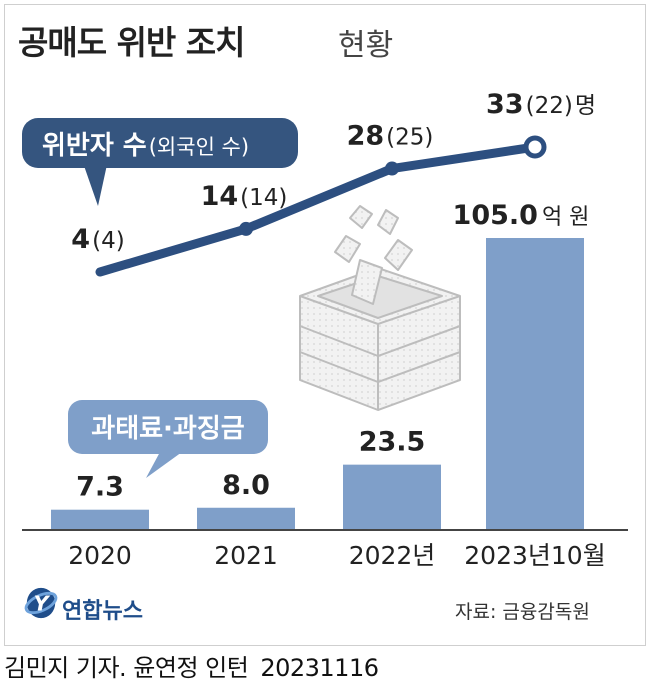  I want to click on line-legend-callout: 위반자 수(외국인 수), so click(160, 162).